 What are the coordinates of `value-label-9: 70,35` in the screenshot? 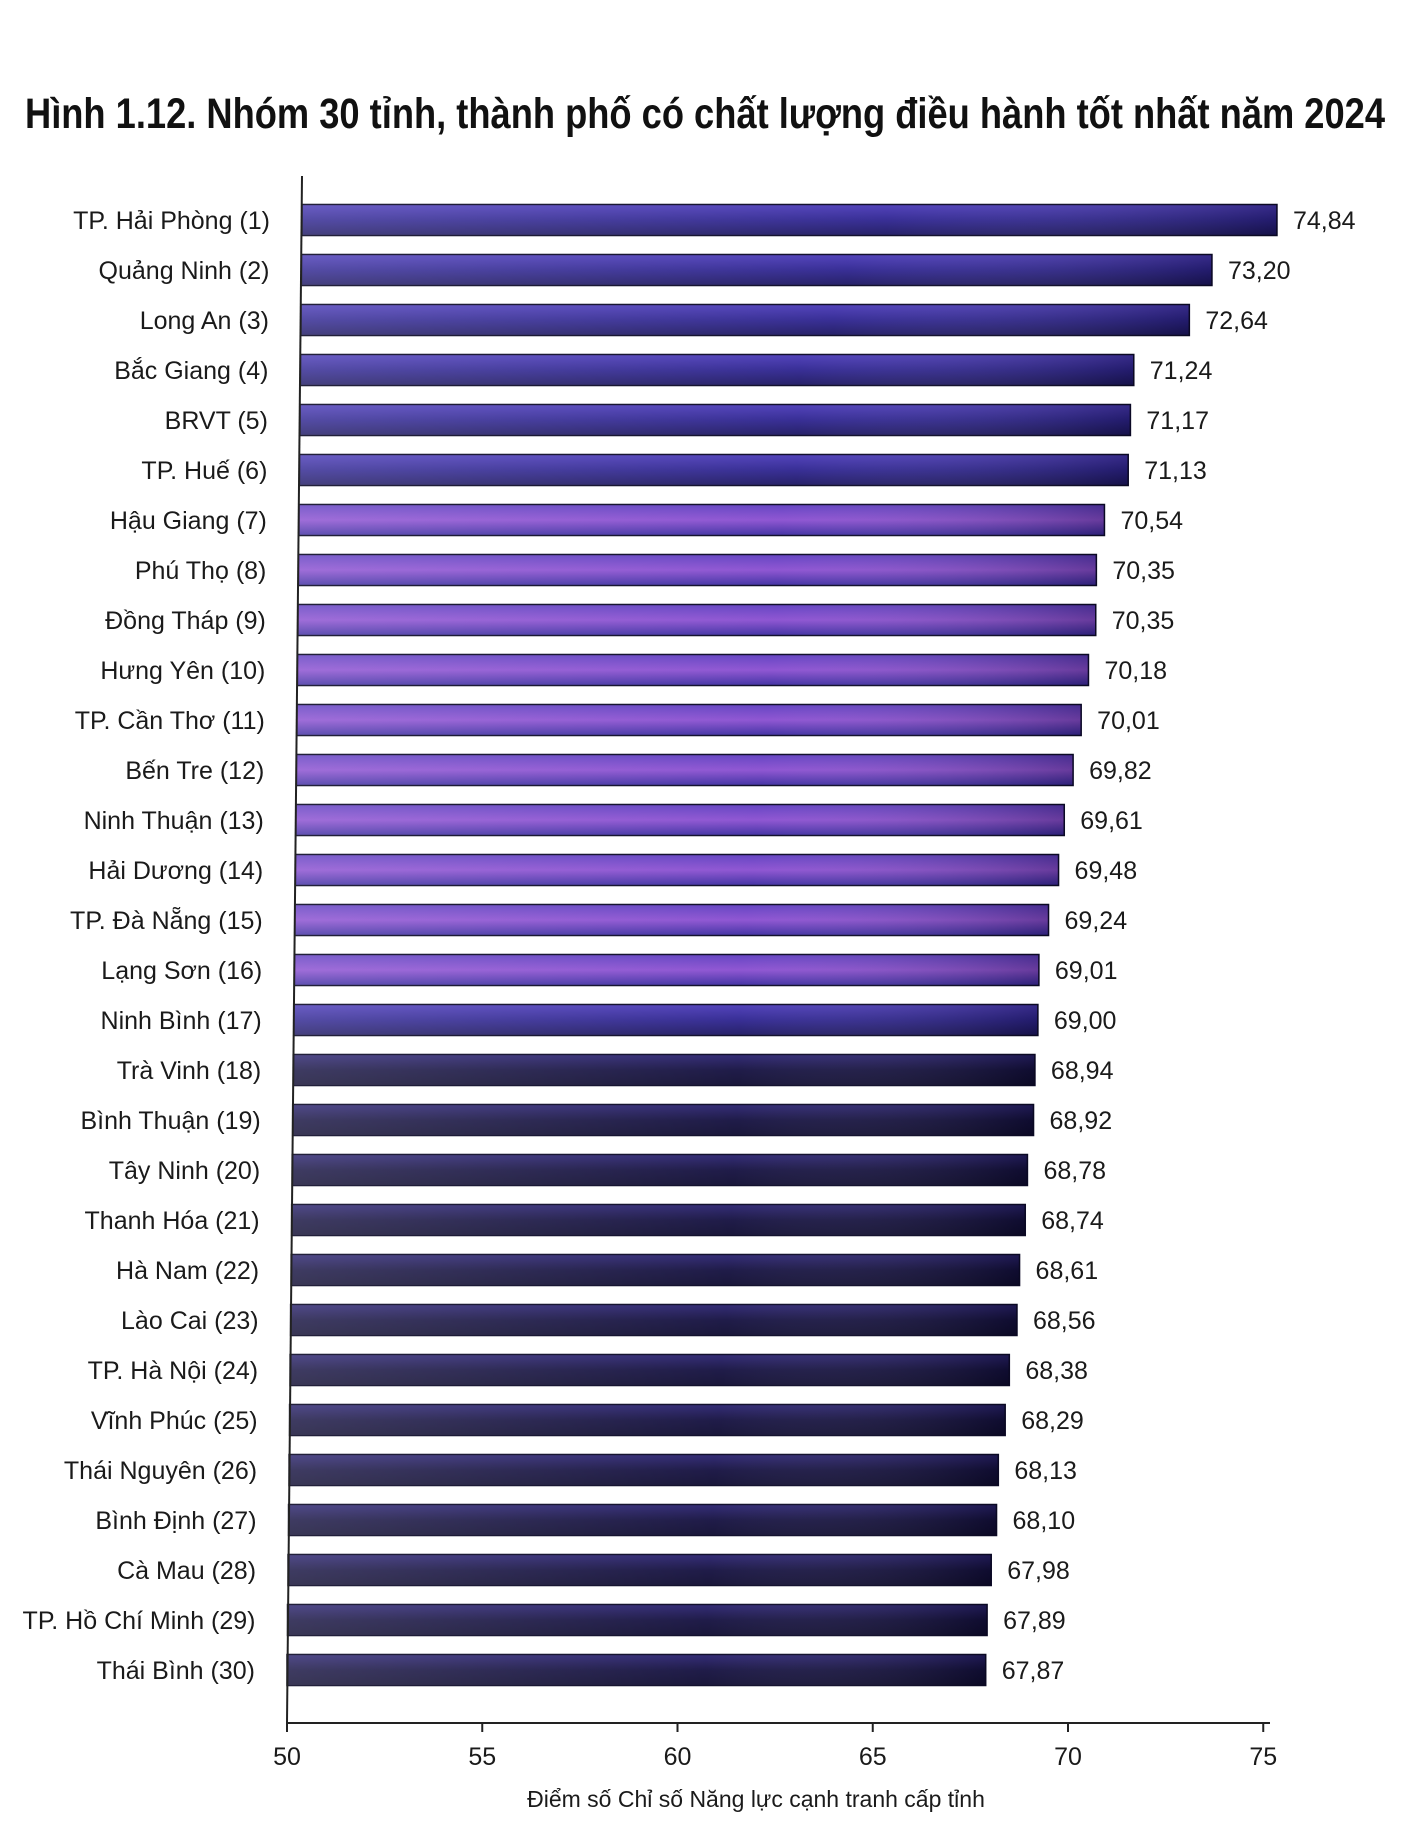 It's located at (1143, 621).